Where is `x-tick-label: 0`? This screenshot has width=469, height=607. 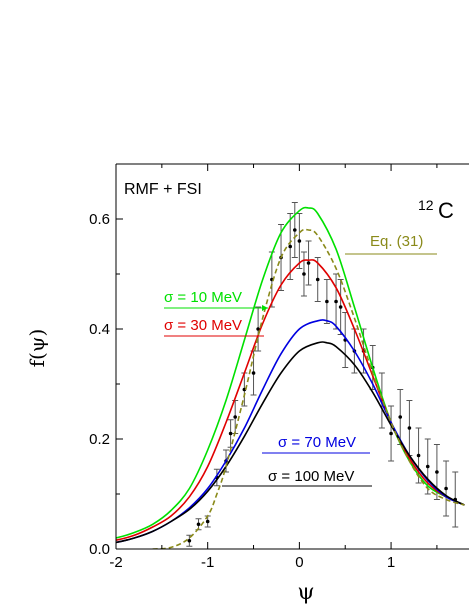
x-tick-label: 0 is located at coordinates (299, 562).